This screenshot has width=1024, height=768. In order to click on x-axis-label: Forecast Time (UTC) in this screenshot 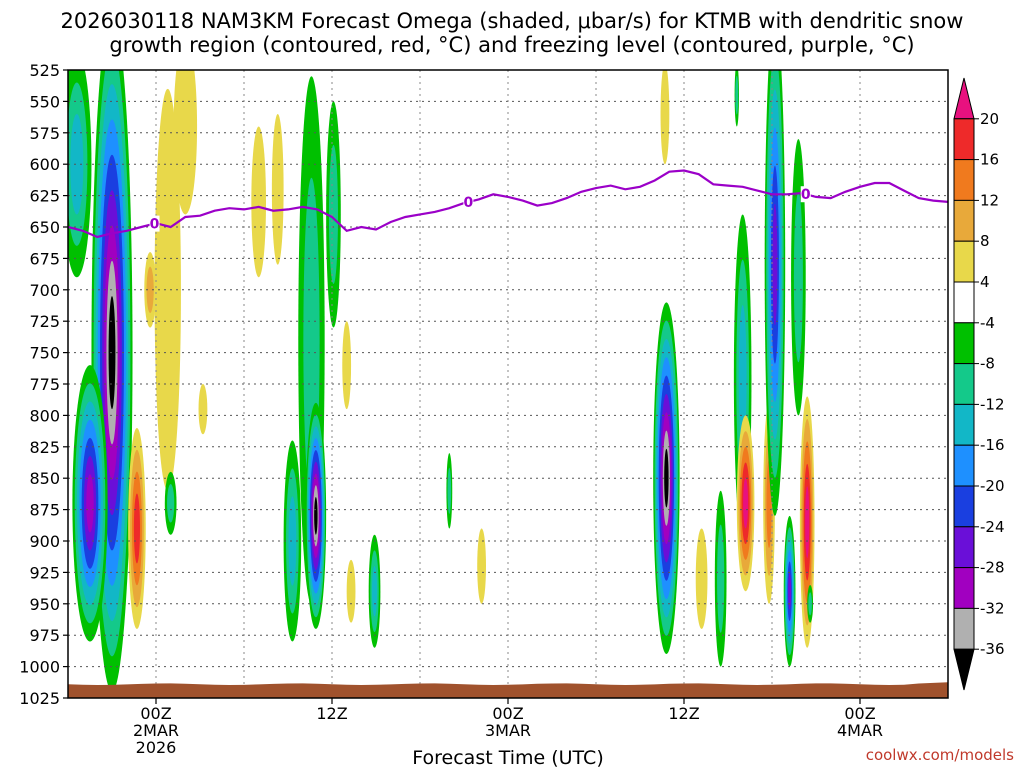, I will do `click(507, 757)`.